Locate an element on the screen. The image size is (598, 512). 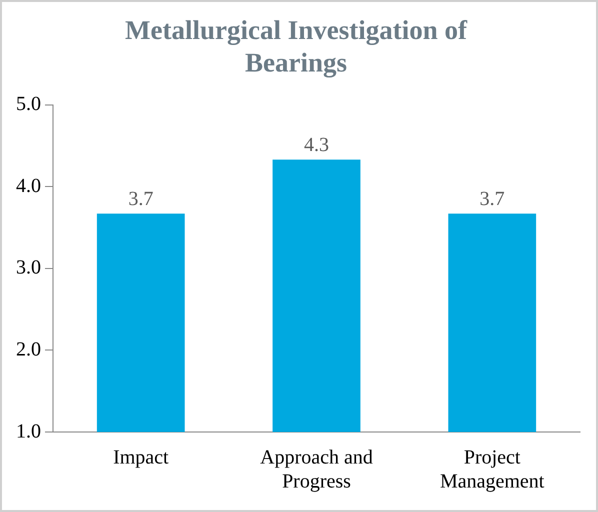
y-tick-label: 4.0 is located at coordinates (28, 185).